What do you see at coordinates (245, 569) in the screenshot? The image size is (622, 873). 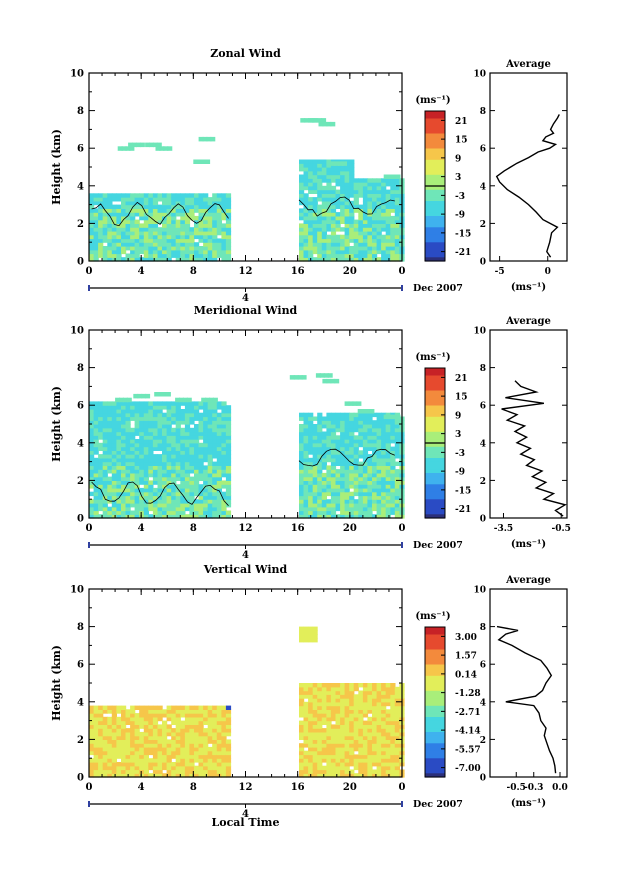 I see `chart-title: Vertical Wind` at bounding box center [245, 569].